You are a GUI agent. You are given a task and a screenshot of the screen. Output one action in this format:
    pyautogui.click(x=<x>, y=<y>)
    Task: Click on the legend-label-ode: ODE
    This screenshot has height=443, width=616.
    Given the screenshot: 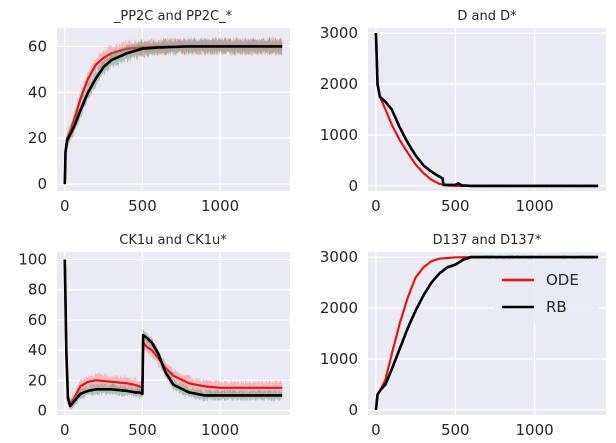 What is the action you would take?
    pyautogui.click(x=562, y=280)
    